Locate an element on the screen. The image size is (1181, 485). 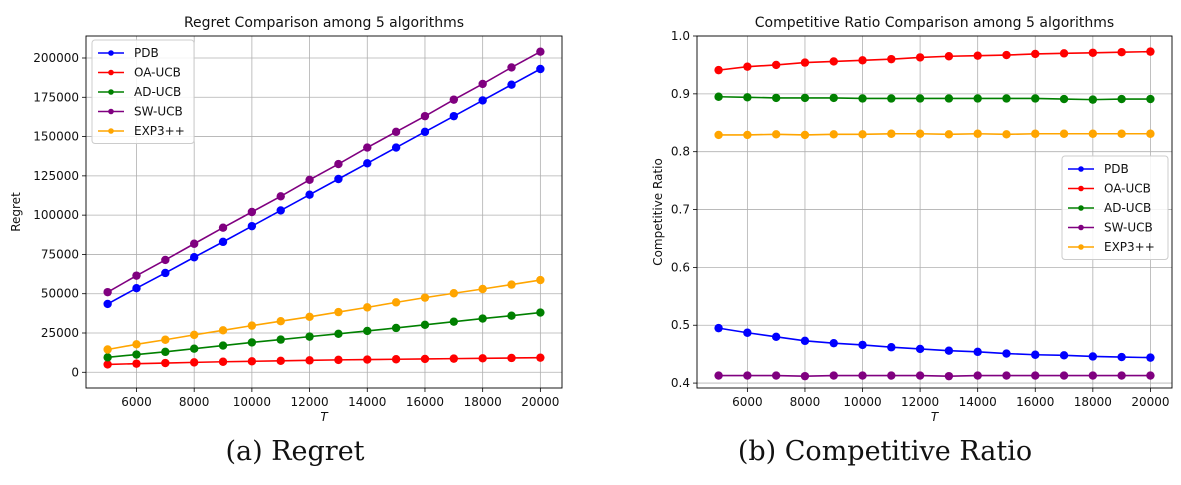
legend-label: SW-UCB is located at coordinates (1128, 228).